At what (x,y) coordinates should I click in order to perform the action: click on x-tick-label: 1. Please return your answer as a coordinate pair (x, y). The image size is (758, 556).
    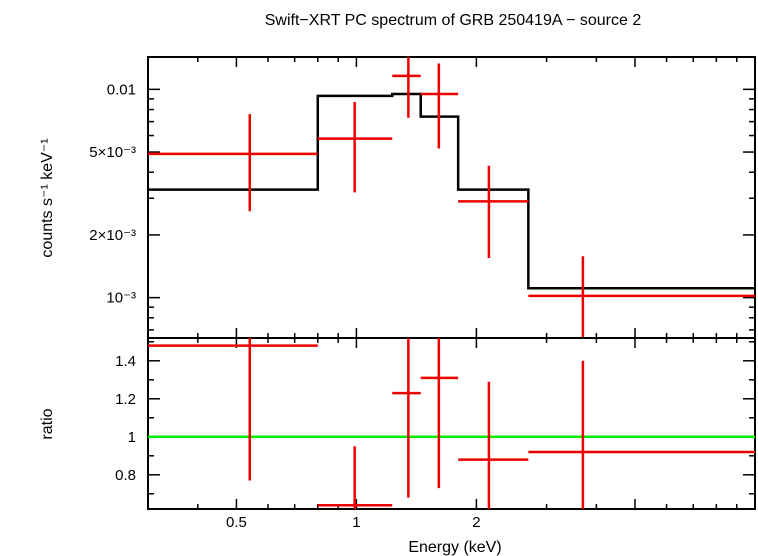
    Looking at the image, I should click on (356, 522).